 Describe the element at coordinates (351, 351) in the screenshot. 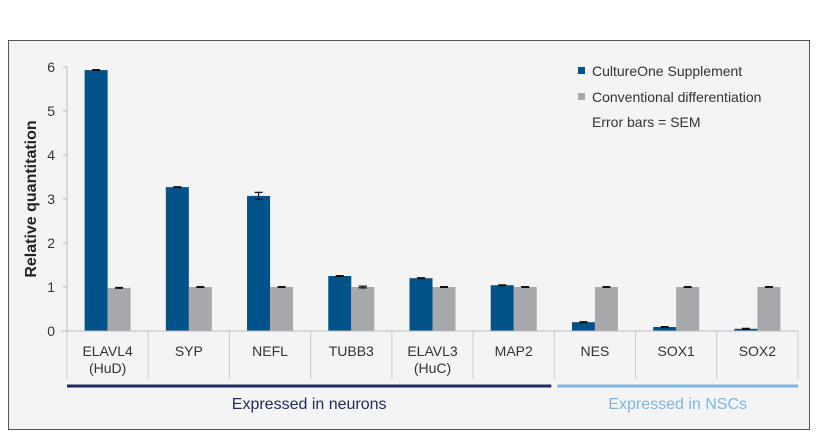

I see `x-tick-label: TUBB3` at that location.